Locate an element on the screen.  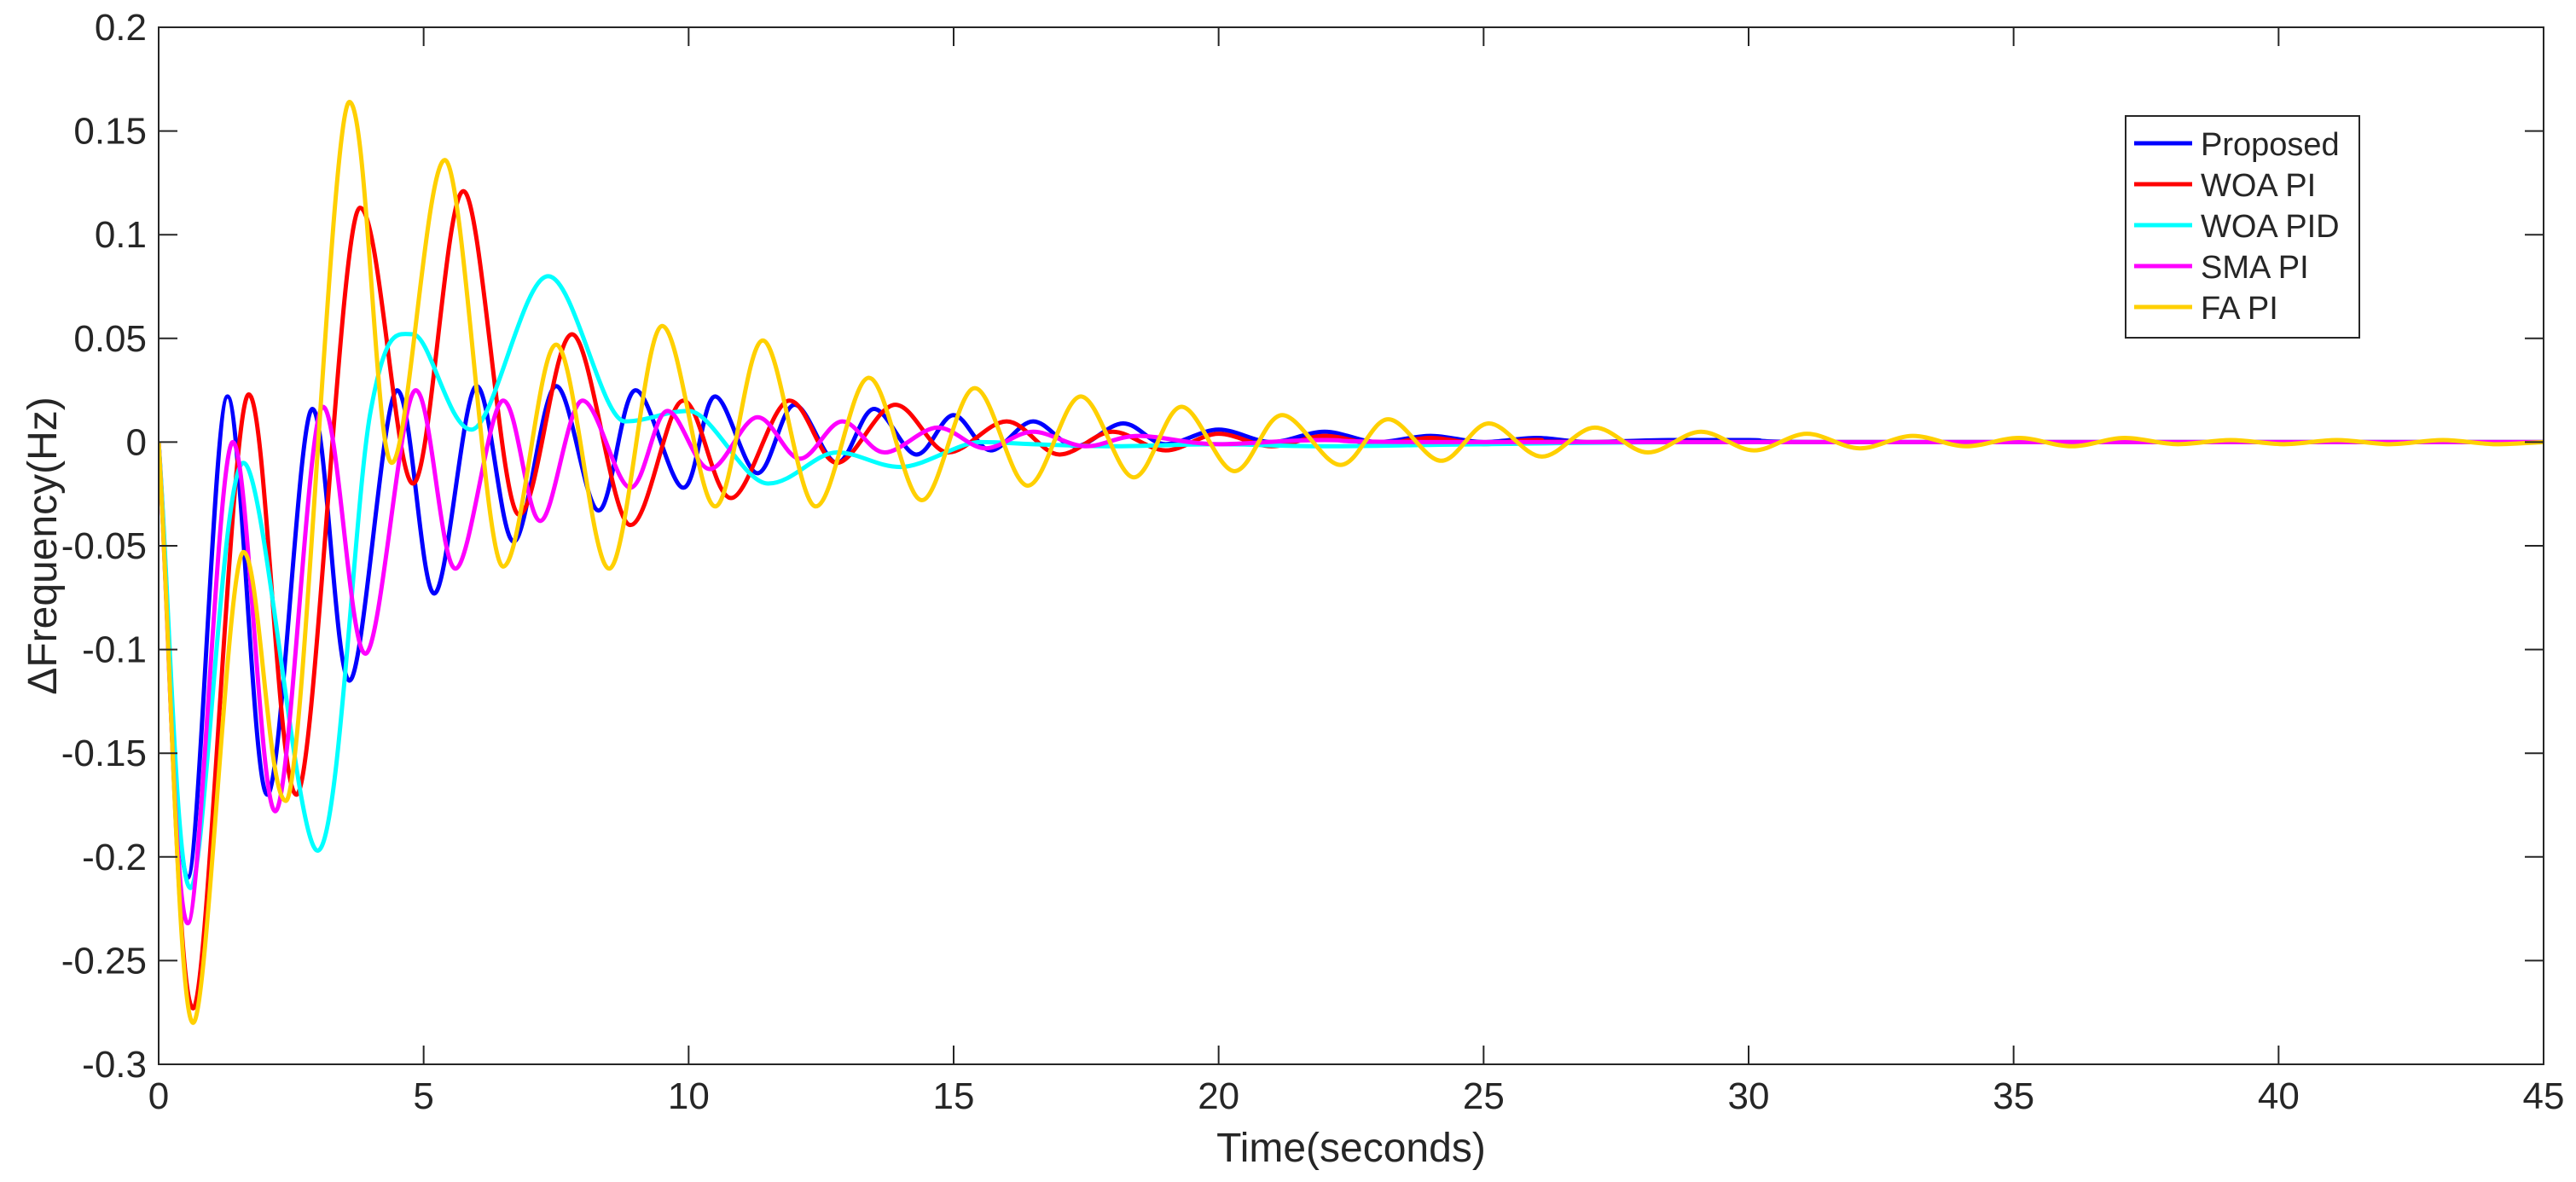
y-tick-label: -0.3 is located at coordinates (114, 1065).